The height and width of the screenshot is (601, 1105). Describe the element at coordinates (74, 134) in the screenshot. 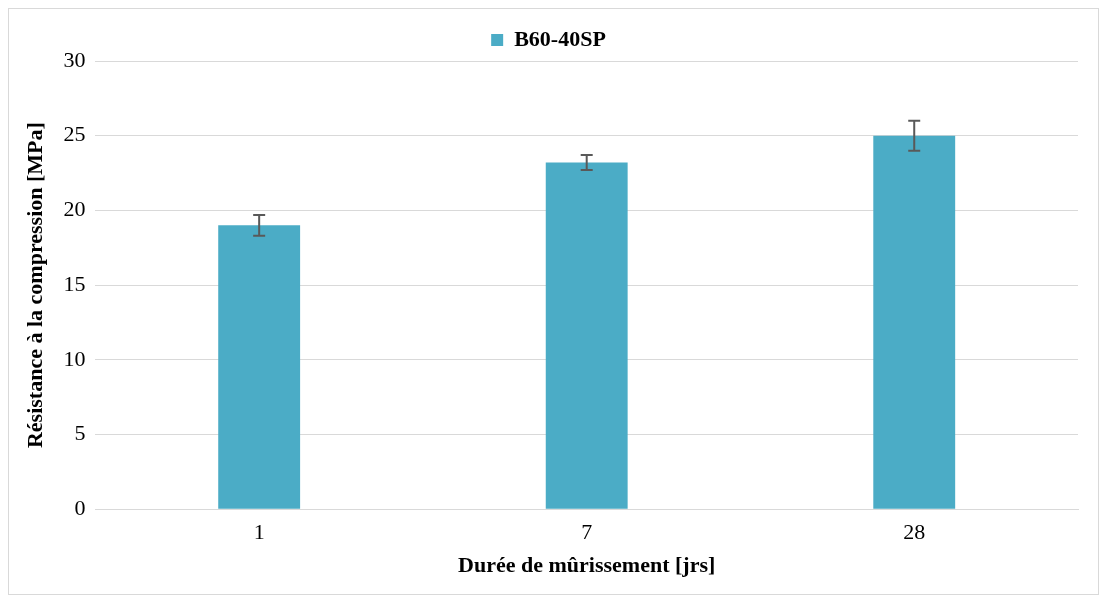

I see `y-tick-label: 25` at that location.